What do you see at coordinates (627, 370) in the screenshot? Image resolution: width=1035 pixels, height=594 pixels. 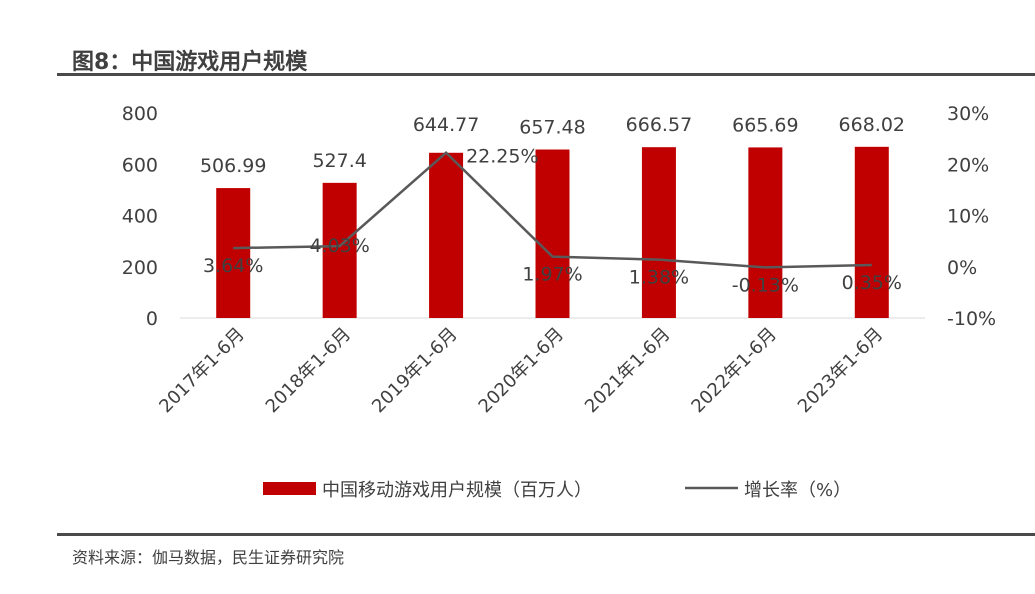 I see `x-axis-tick: 2021年1-6月` at bounding box center [627, 370].